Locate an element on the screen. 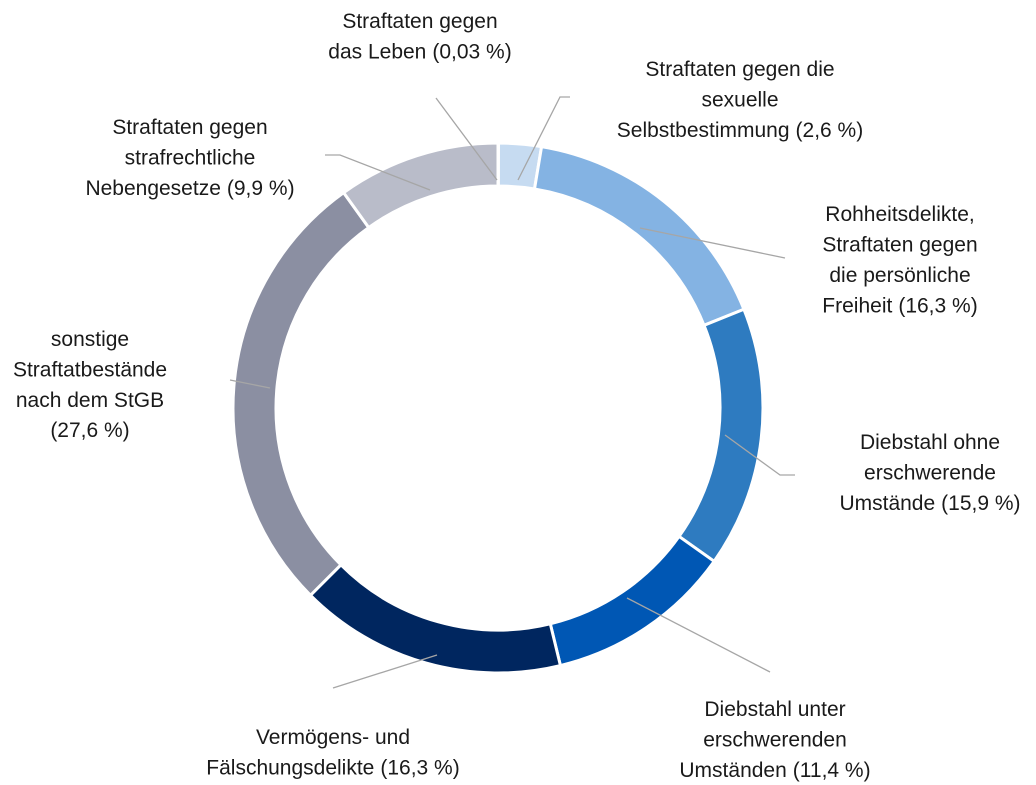  slice-label: erschwerende is located at coordinates (930, 472).